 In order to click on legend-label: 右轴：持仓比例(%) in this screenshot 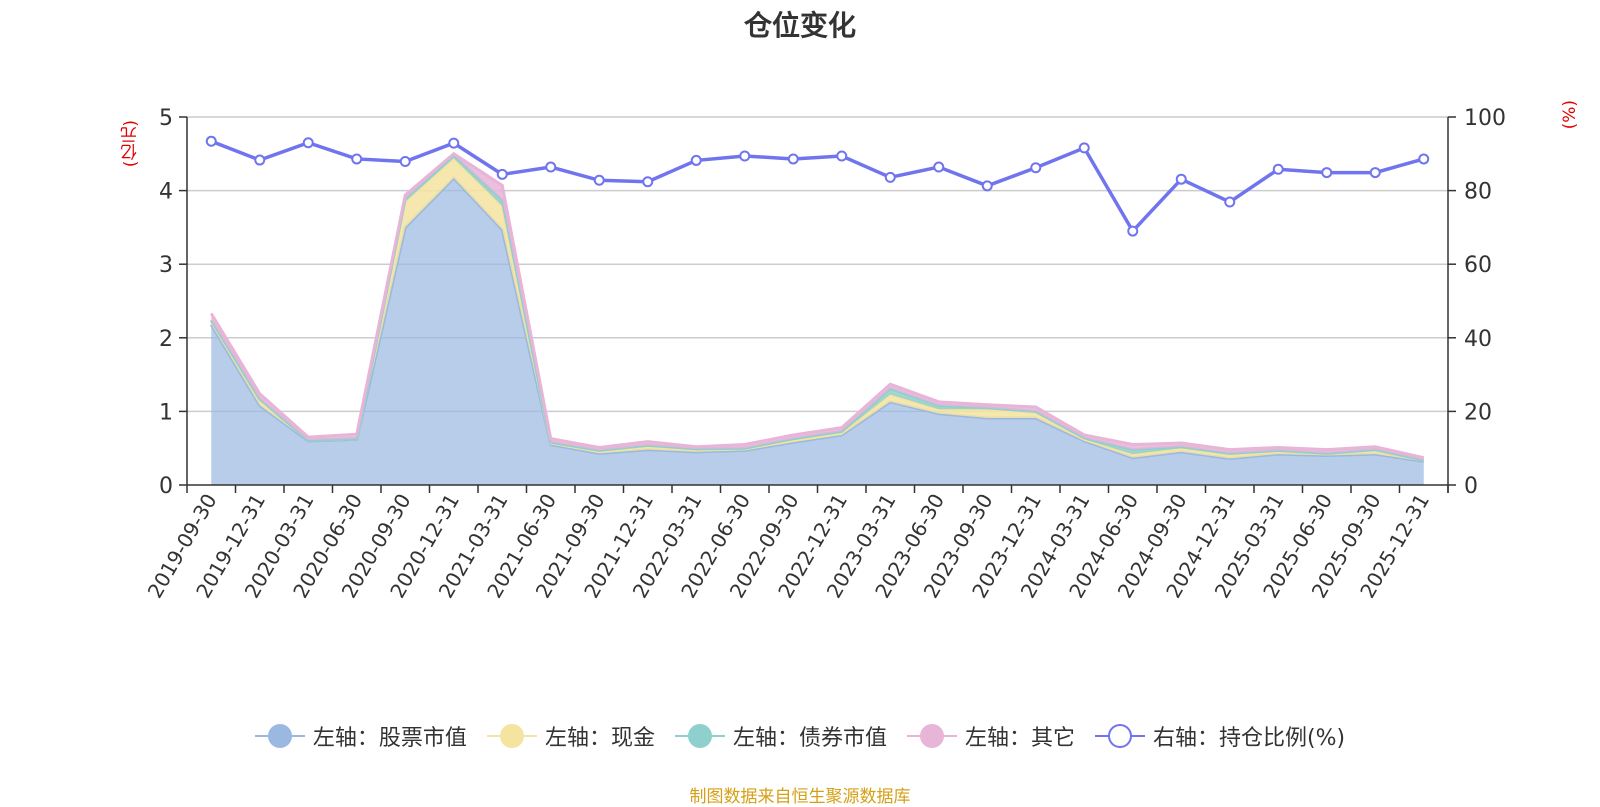, I will do `click(1249, 738)`.